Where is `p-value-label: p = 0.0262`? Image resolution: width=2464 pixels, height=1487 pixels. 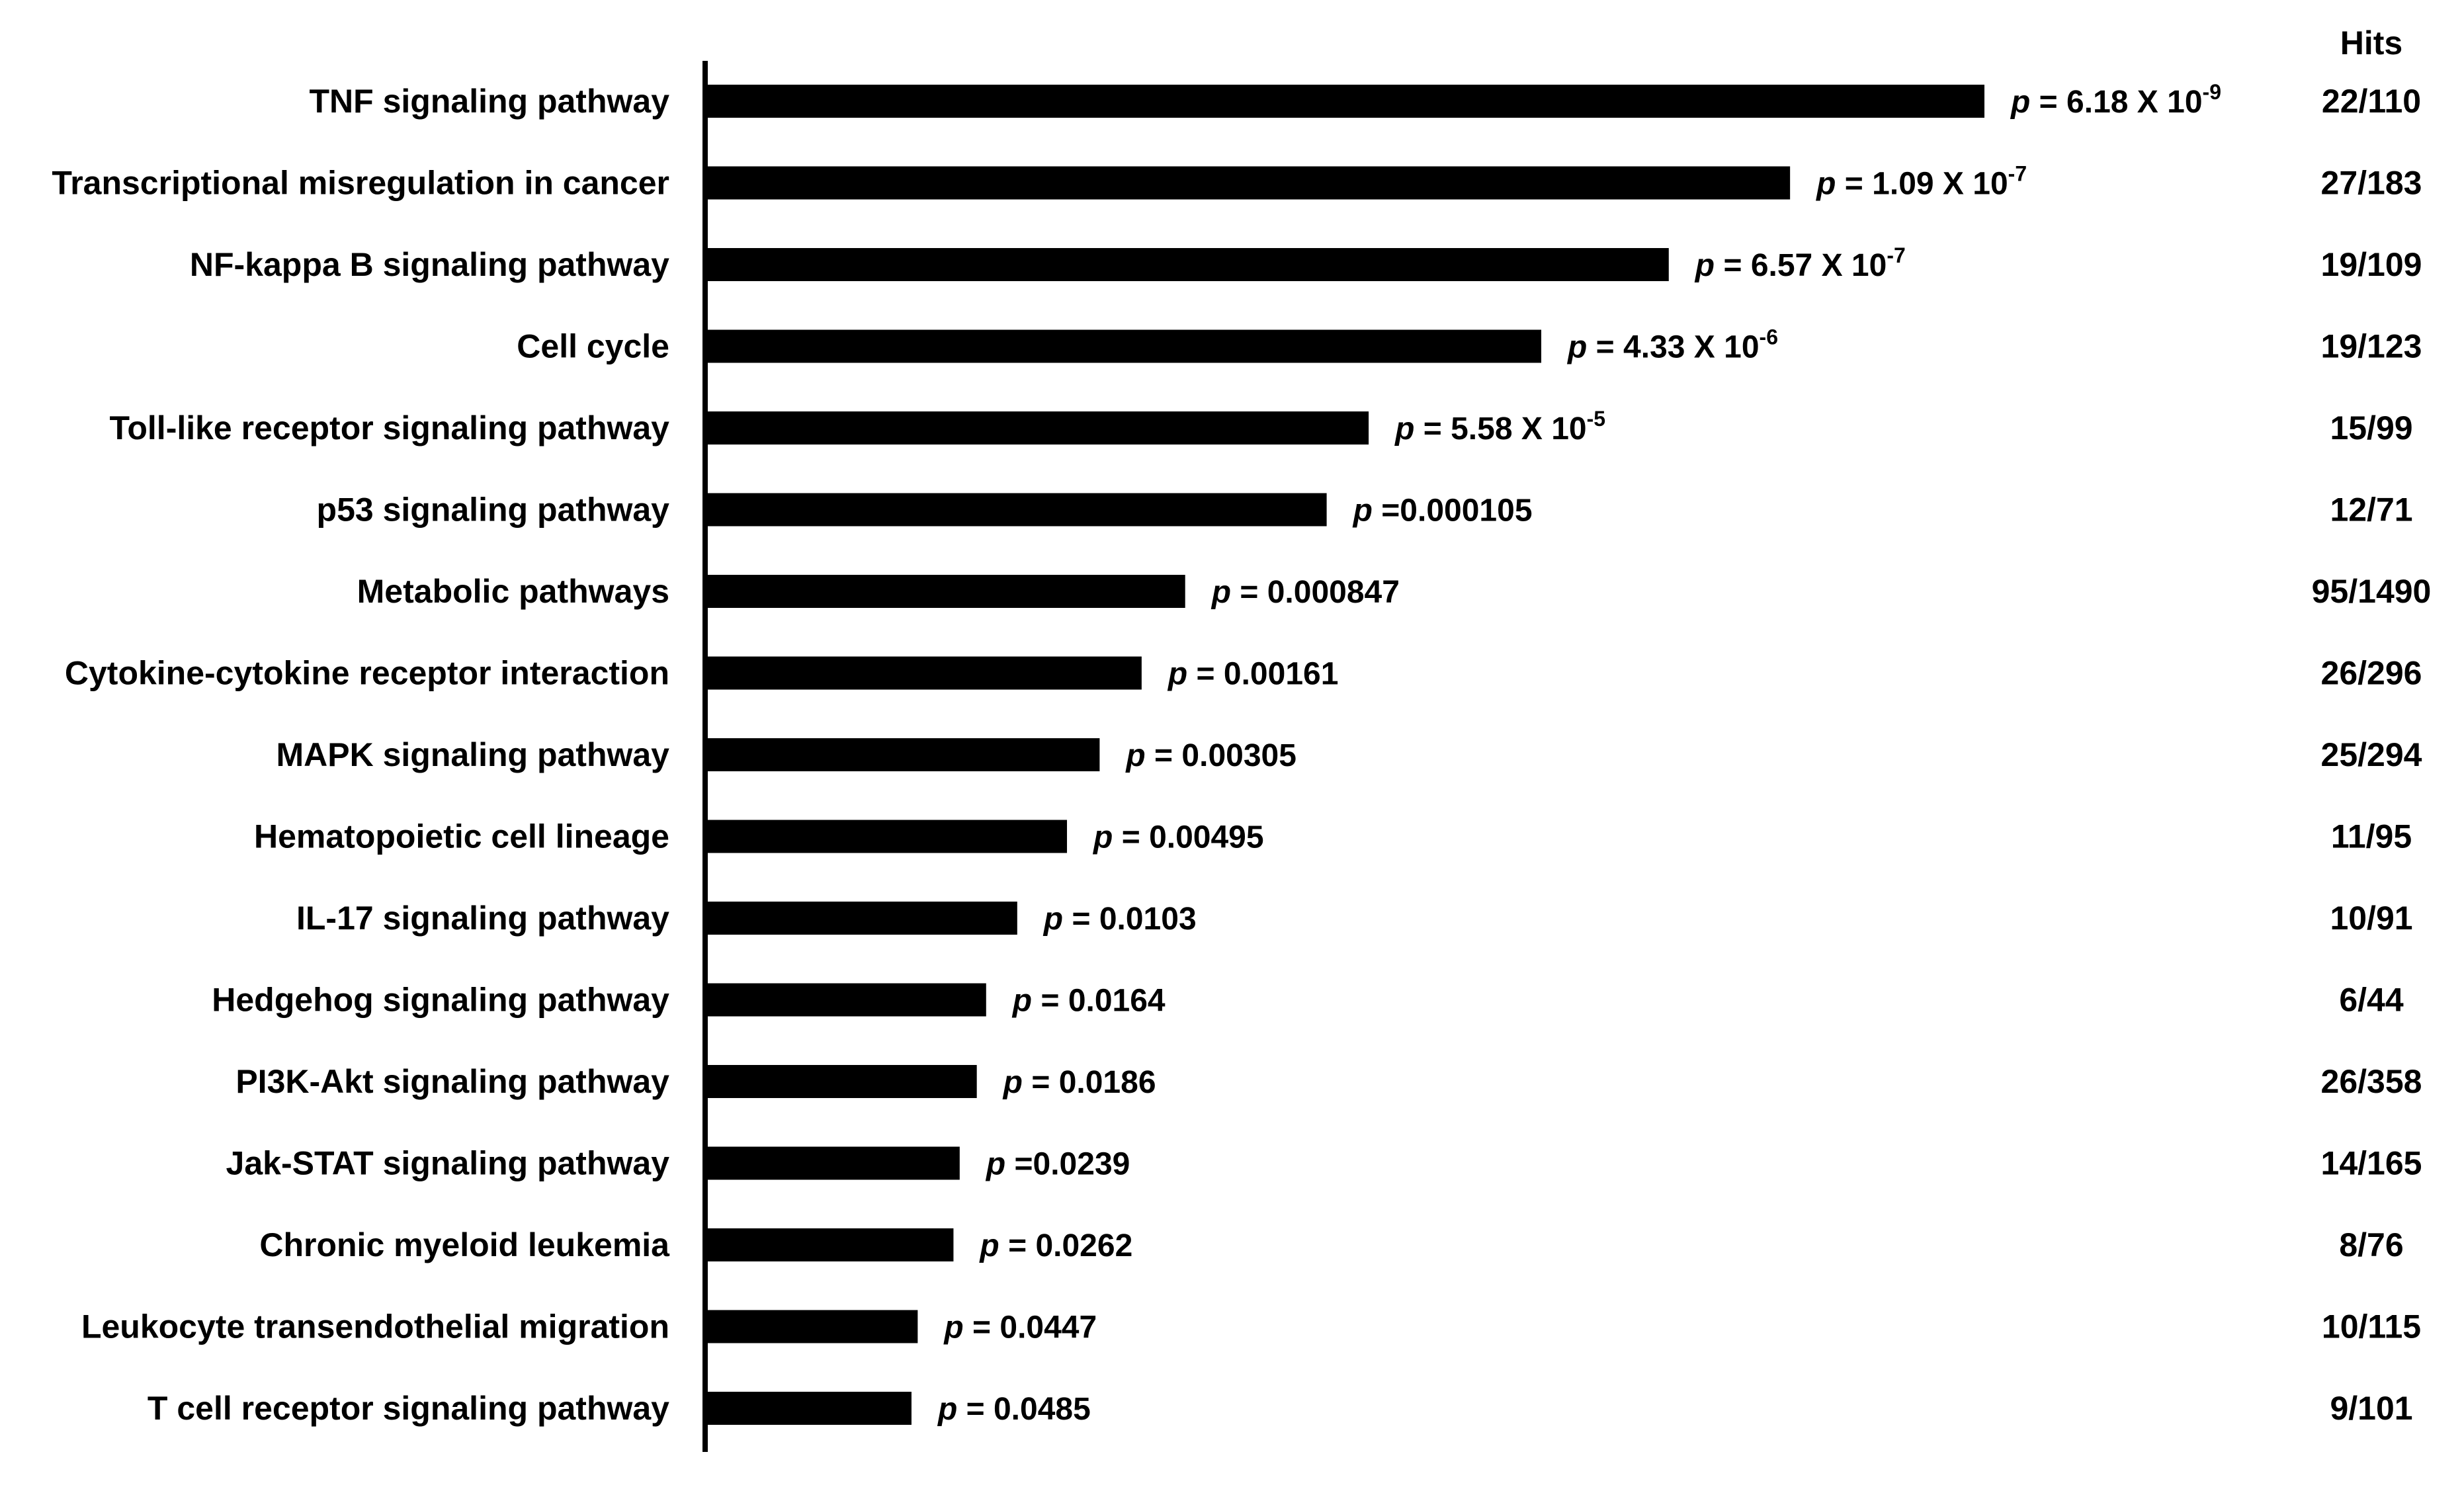
p-value-label: p = 0.0262 is located at coordinates (1055, 1245).